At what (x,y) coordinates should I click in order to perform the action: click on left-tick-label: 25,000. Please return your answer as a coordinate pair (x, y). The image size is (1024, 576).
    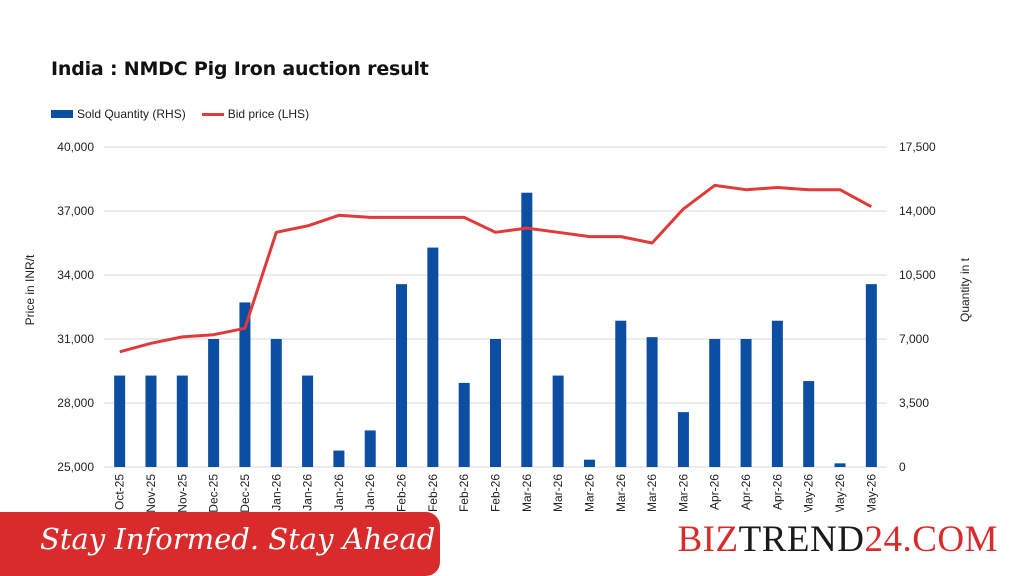
    Looking at the image, I should click on (75, 467).